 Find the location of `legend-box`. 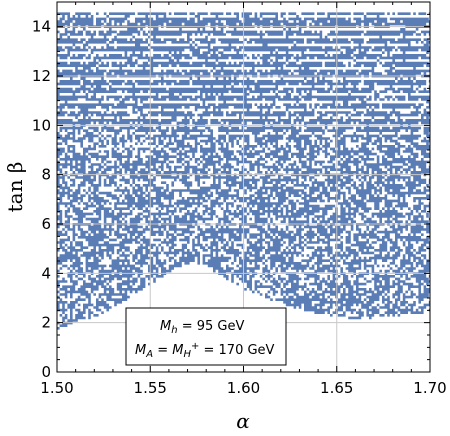

legend-box is located at coordinates (206, 336).